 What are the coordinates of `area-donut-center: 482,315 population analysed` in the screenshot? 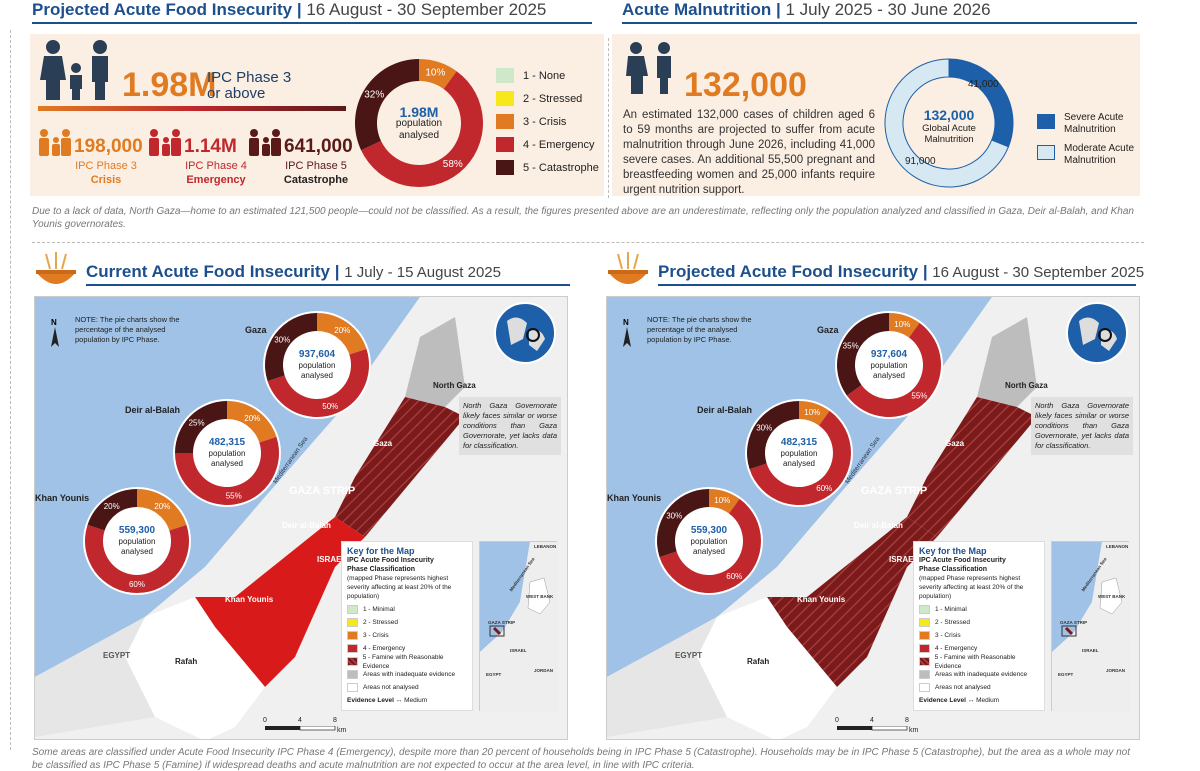 It's located at (227, 453).